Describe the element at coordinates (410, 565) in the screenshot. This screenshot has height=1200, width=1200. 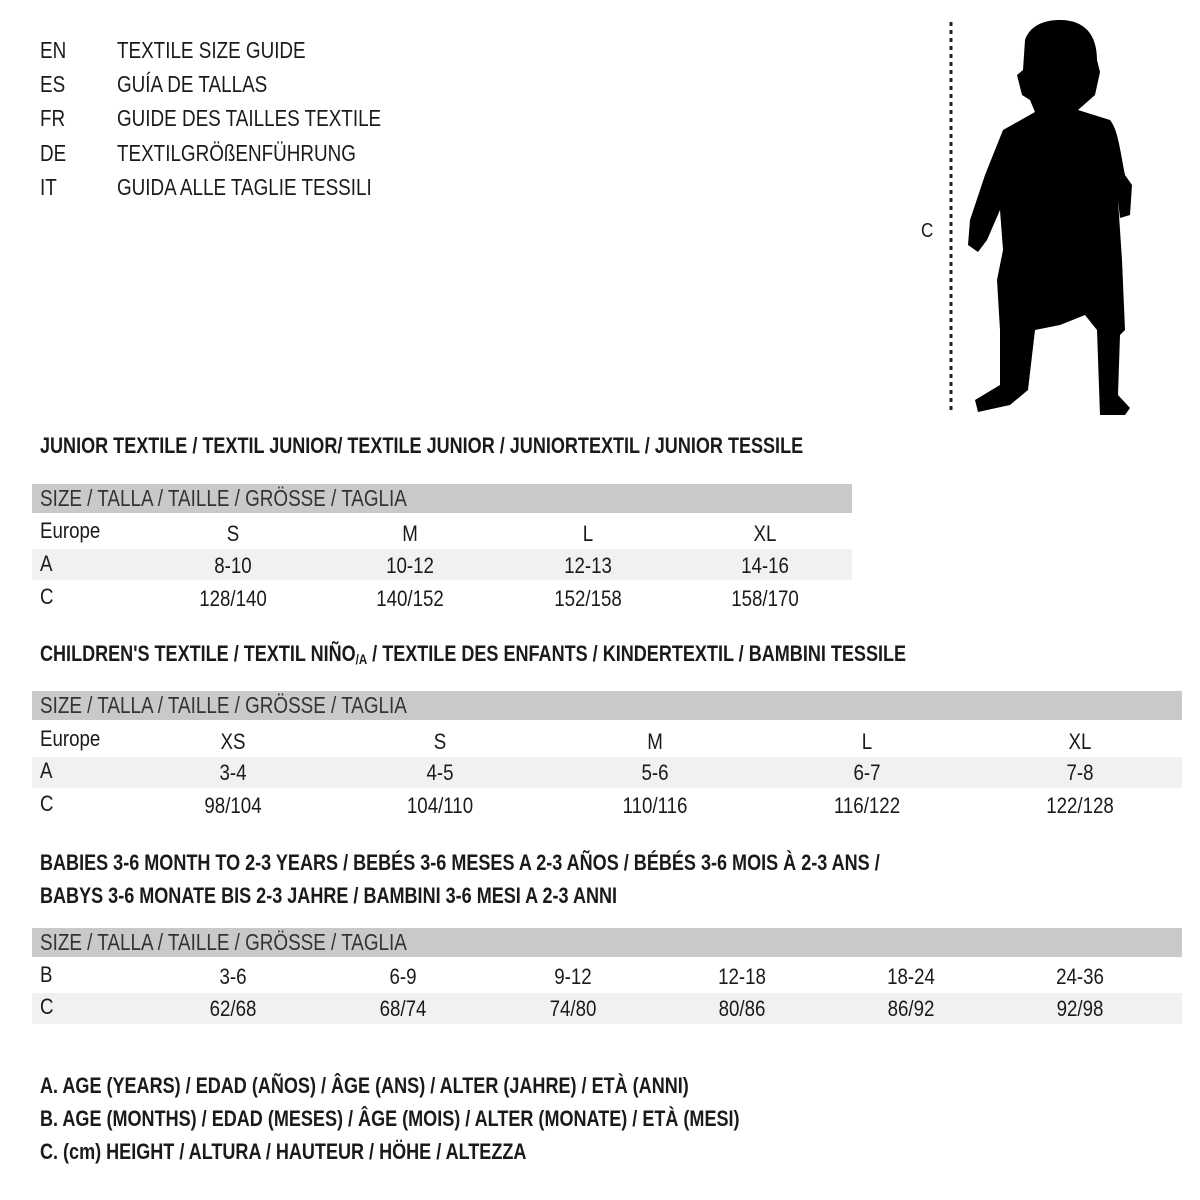
I see `cell: 10-12` at that location.